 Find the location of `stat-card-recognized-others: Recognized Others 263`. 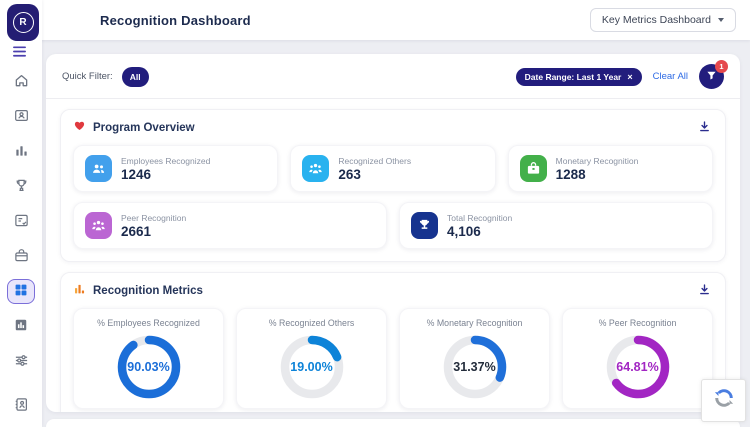

stat-card-recognized-others: Recognized Others 263 is located at coordinates (393, 168).